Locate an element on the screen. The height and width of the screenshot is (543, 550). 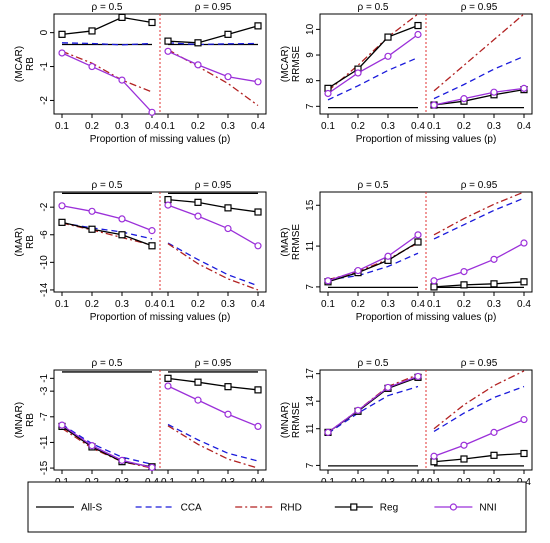
facet-2: ρ = 0.950.10.20.30.4 is located at coordinates (213, 423).